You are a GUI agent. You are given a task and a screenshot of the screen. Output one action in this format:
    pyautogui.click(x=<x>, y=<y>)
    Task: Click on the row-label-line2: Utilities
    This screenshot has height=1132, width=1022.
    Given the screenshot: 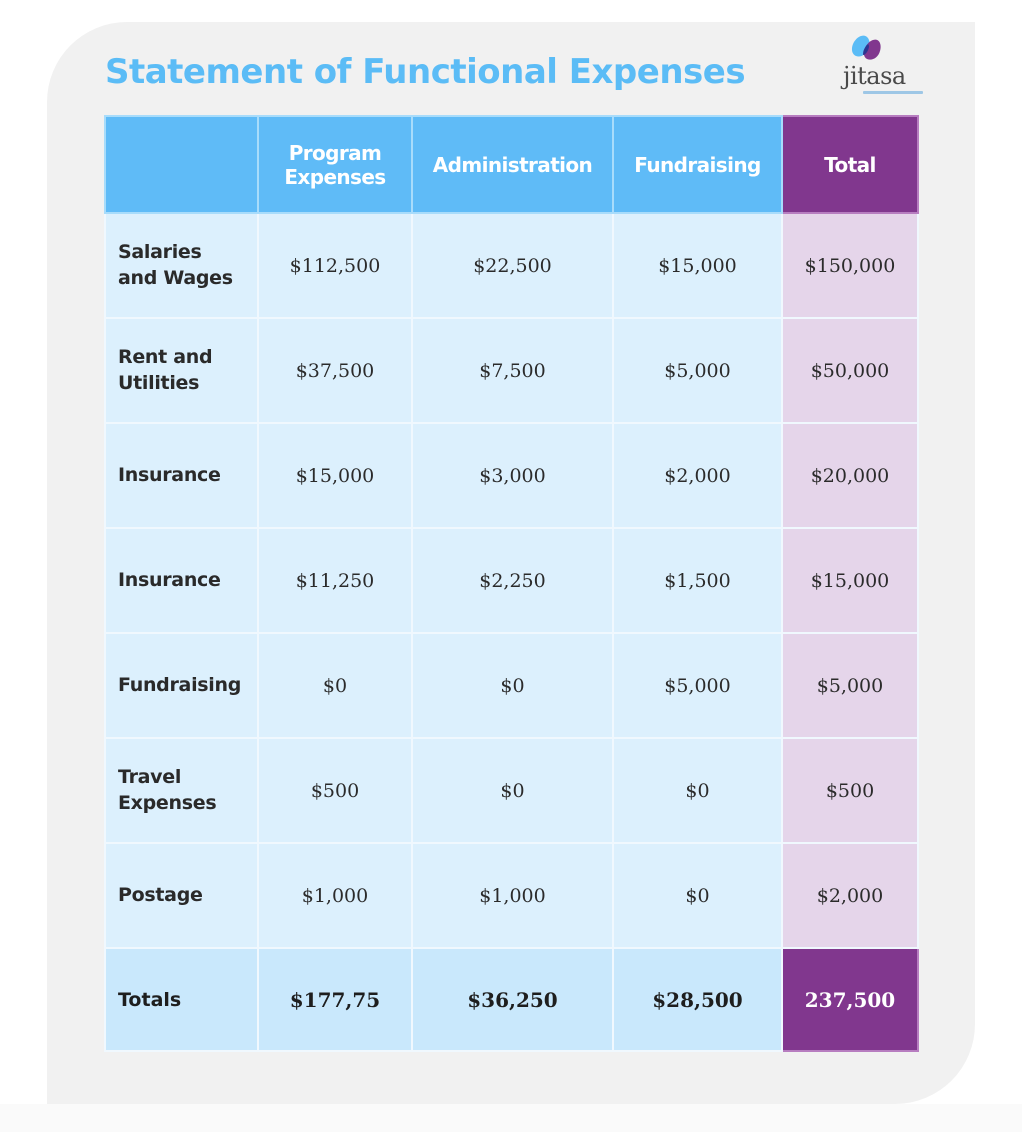 What is the action you would take?
    pyautogui.click(x=159, y=382)
    